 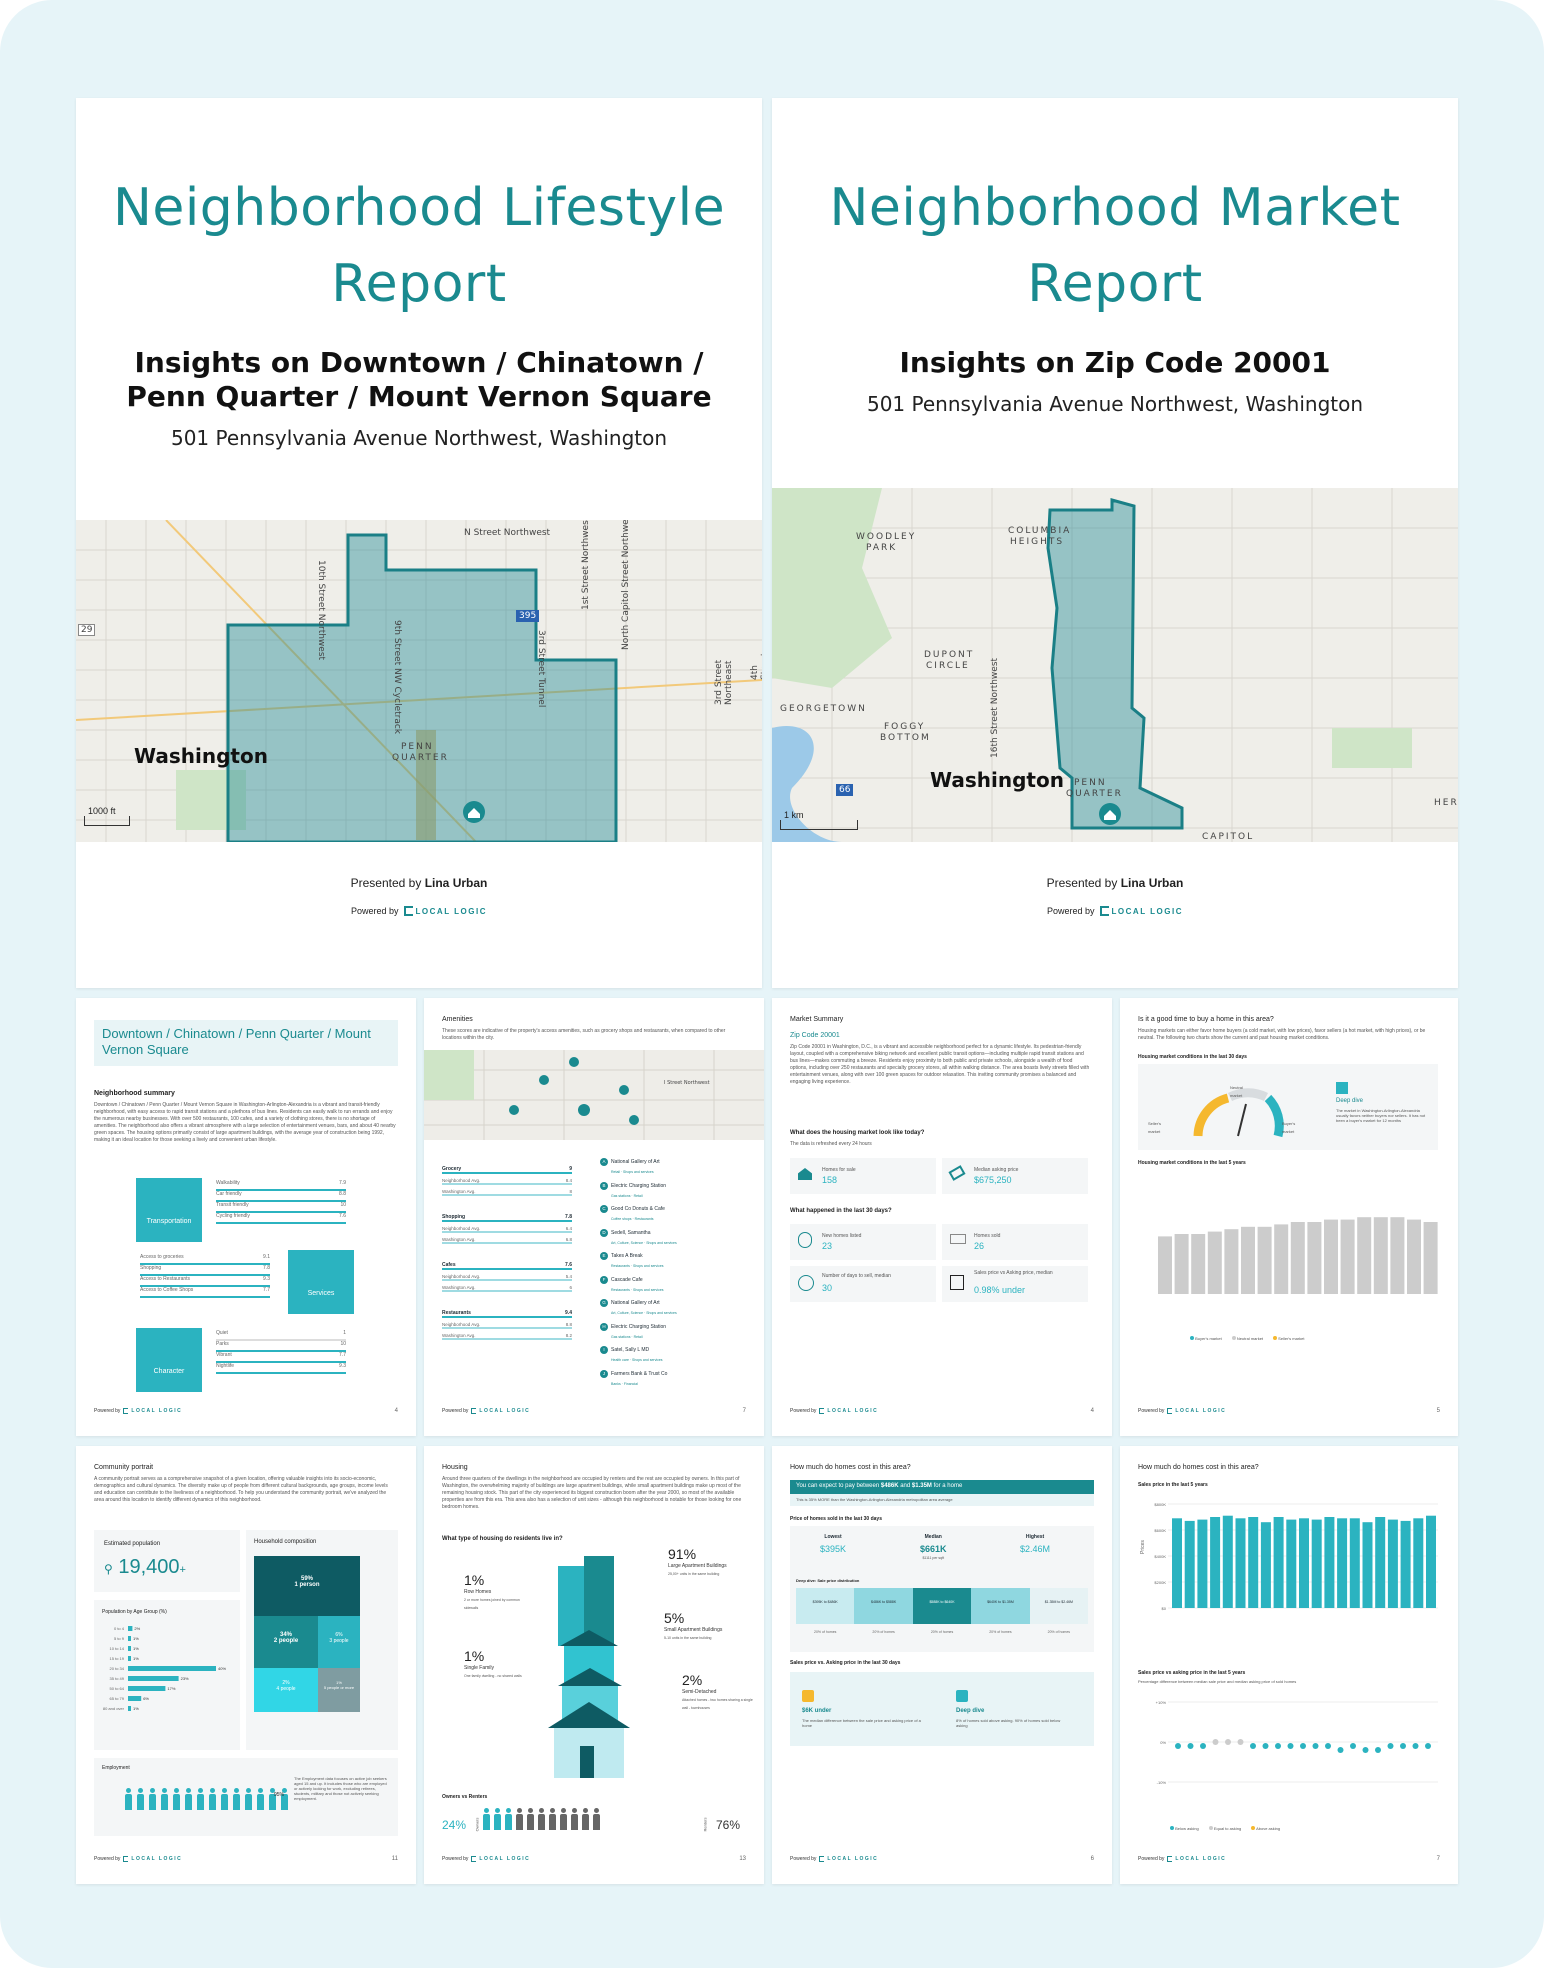 What do you see at coordinates (528, 616) in the screenshot?
I see `map-highway-395: 395` at bounding box center [528, 616].